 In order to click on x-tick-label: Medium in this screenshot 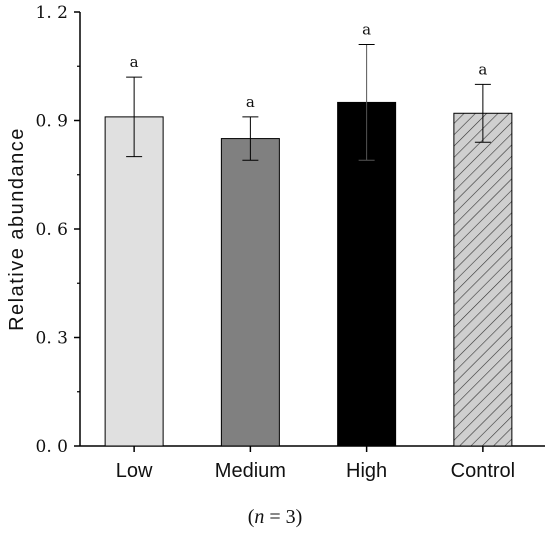, I will do `click(250, 471)`.